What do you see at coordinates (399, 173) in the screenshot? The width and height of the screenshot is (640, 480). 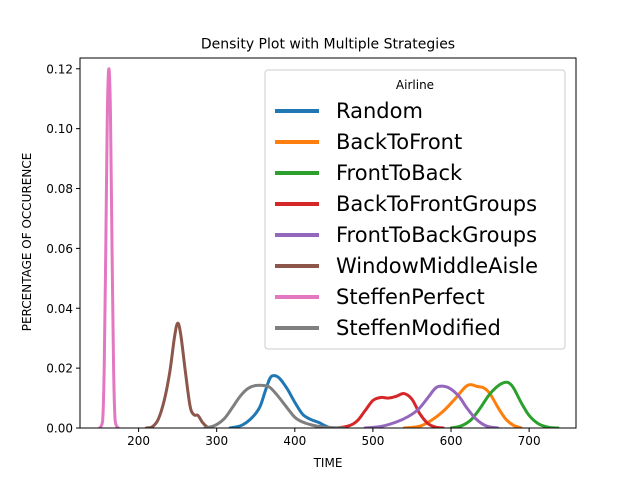 I see `legend-label-fronttoback: FrontToBack` at bounding box center [399, 173].